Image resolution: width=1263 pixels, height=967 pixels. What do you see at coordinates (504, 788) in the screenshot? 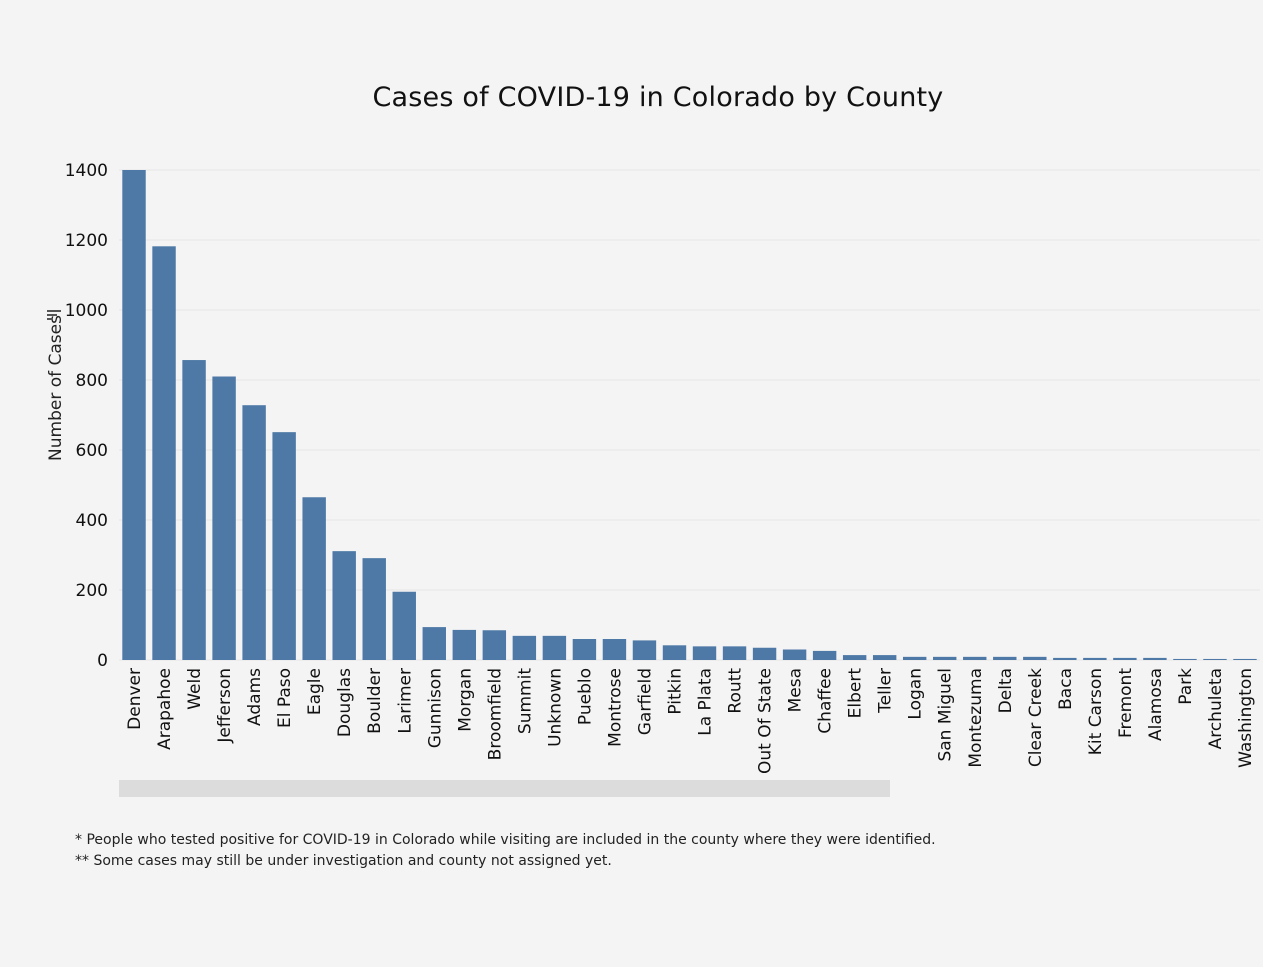
I see `horizontal-scrollbar` at bounding box center [504, 788].